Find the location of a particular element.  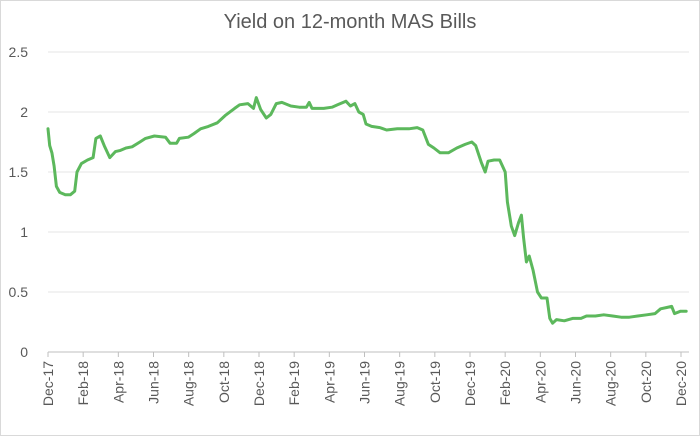

y-axis-ticks: 0 0.5 1 1.5 2 2.5 is located at coordinates (19, 202).